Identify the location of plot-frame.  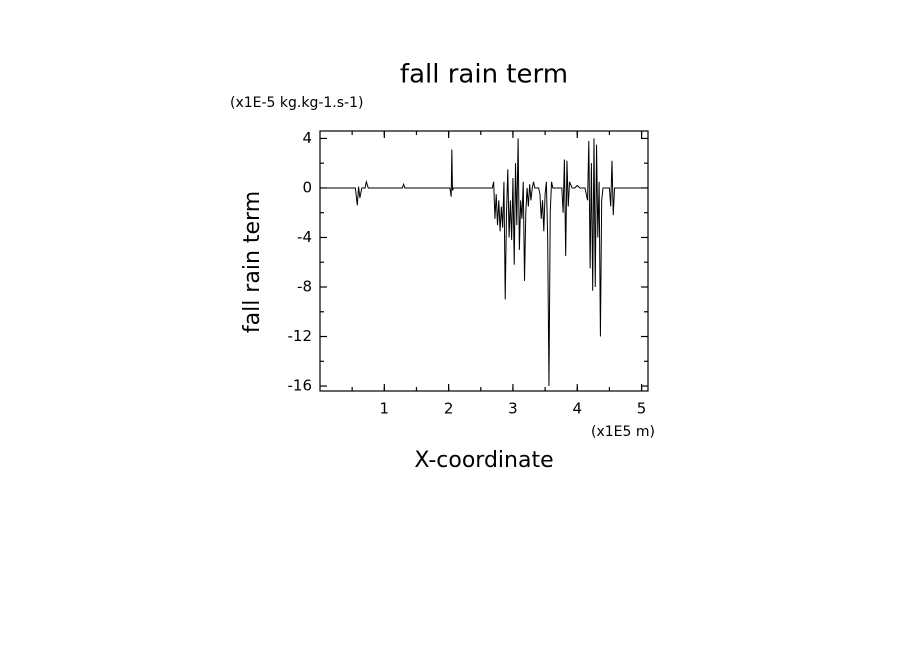
(484, 261).